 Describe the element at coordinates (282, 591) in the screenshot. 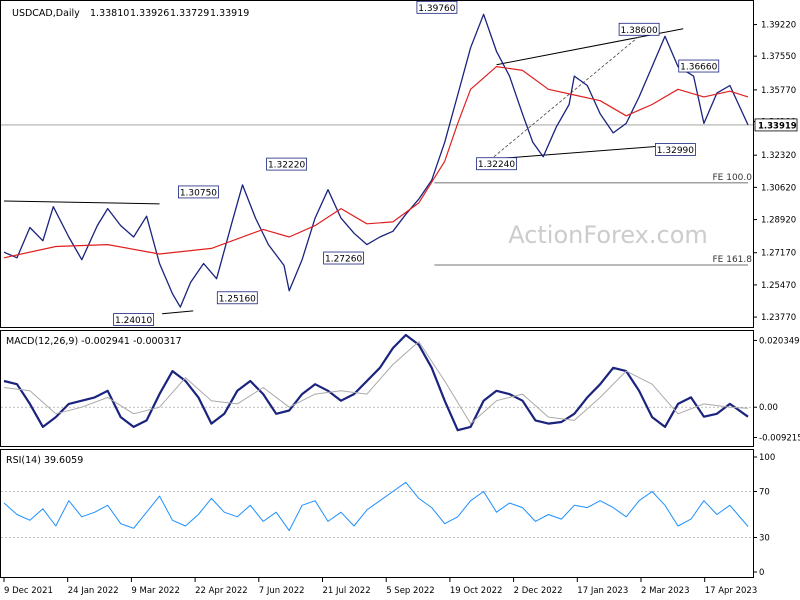

I see `x-tick-label: 7 Jun 2022` at that location.